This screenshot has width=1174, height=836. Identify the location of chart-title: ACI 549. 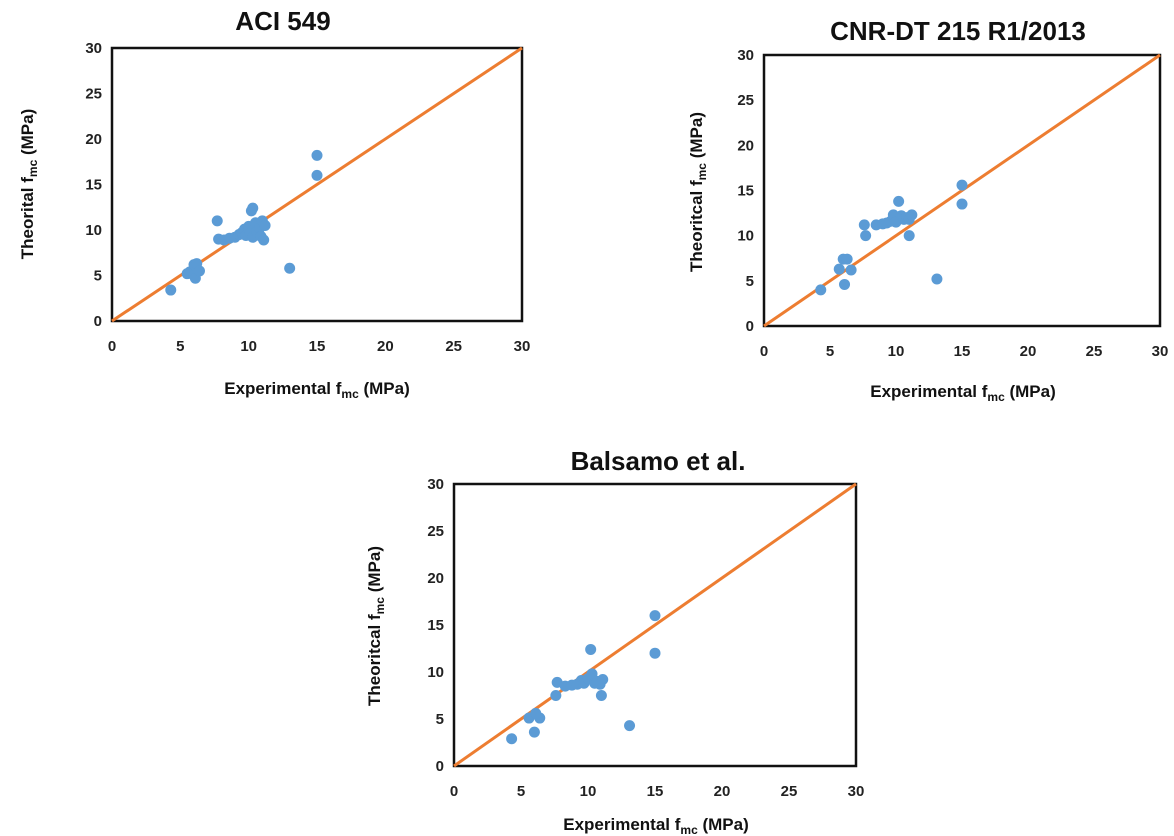
(282, 21).